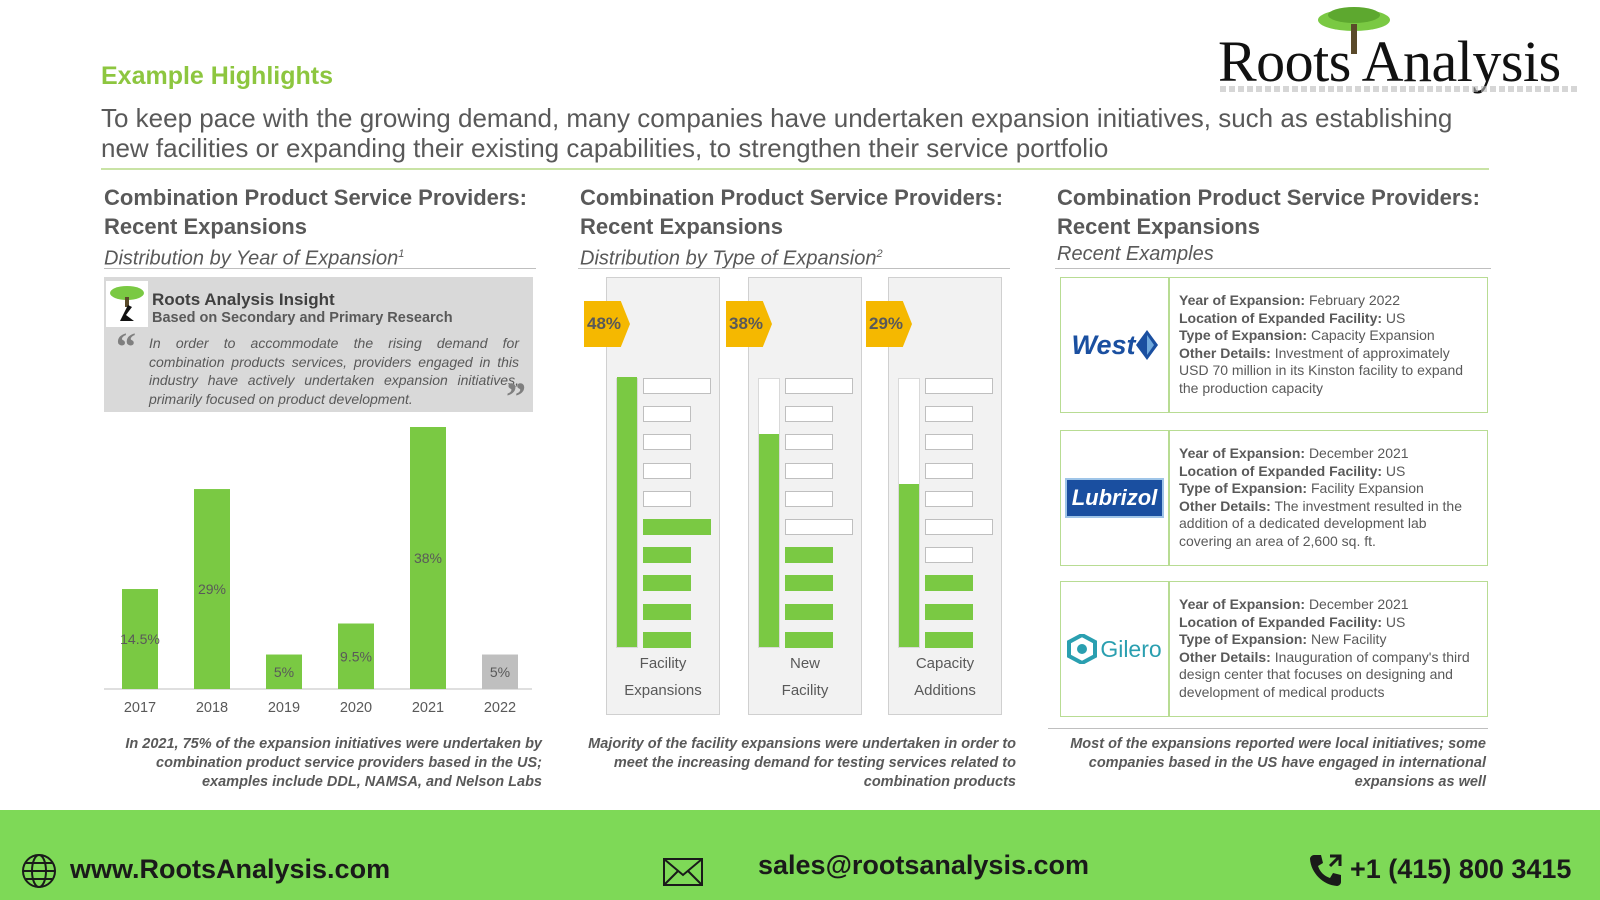 The height and width of the screenshot is (900, 1600). I want to click on left-section-subtitle: Distribution by Year of Expansion1, so click(254, 258).